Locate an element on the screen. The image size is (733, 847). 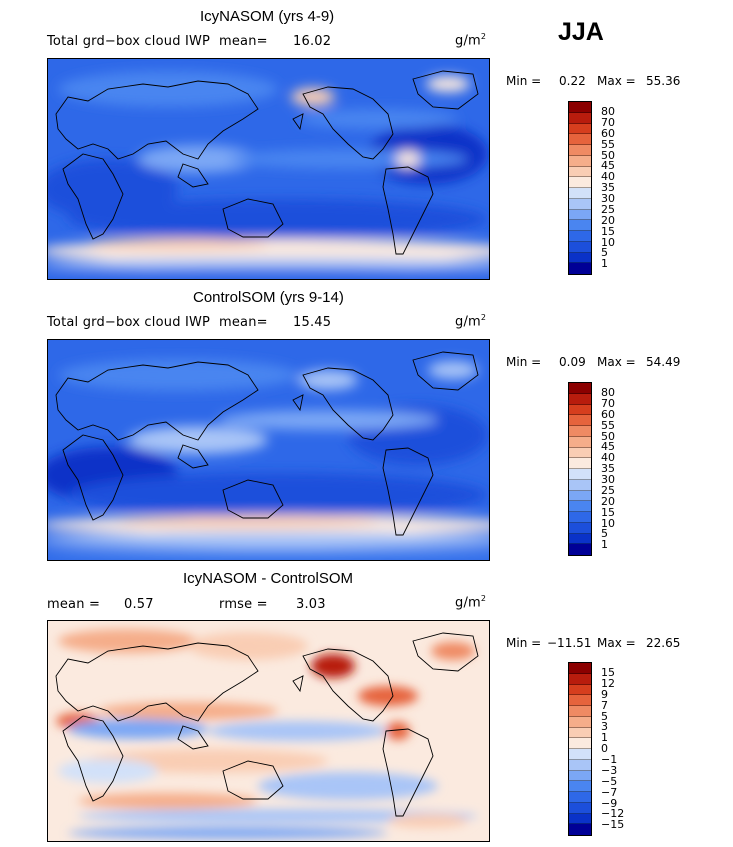
panel-1-colorbar-labels: 80 70 60 55 50 45 40 35 30 25 20 15 10 5 1 is located at coordinates (621, 191).